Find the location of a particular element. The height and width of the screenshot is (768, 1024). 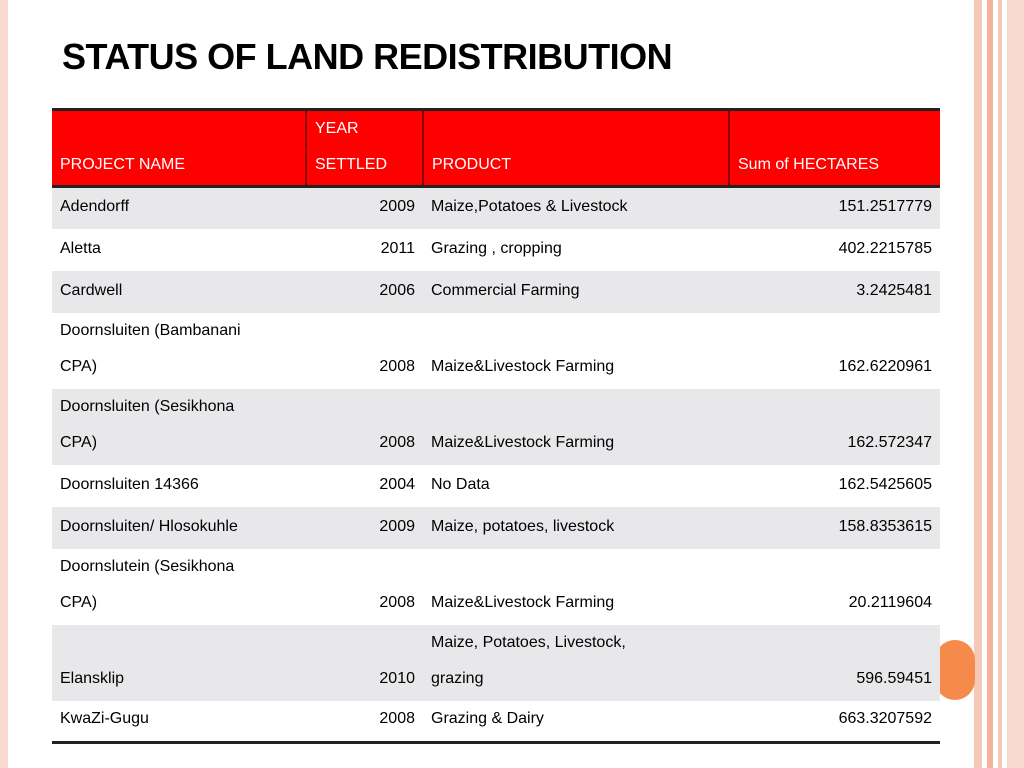

cell-hectares: 20.2119604 is located at coordinates (834, 587).